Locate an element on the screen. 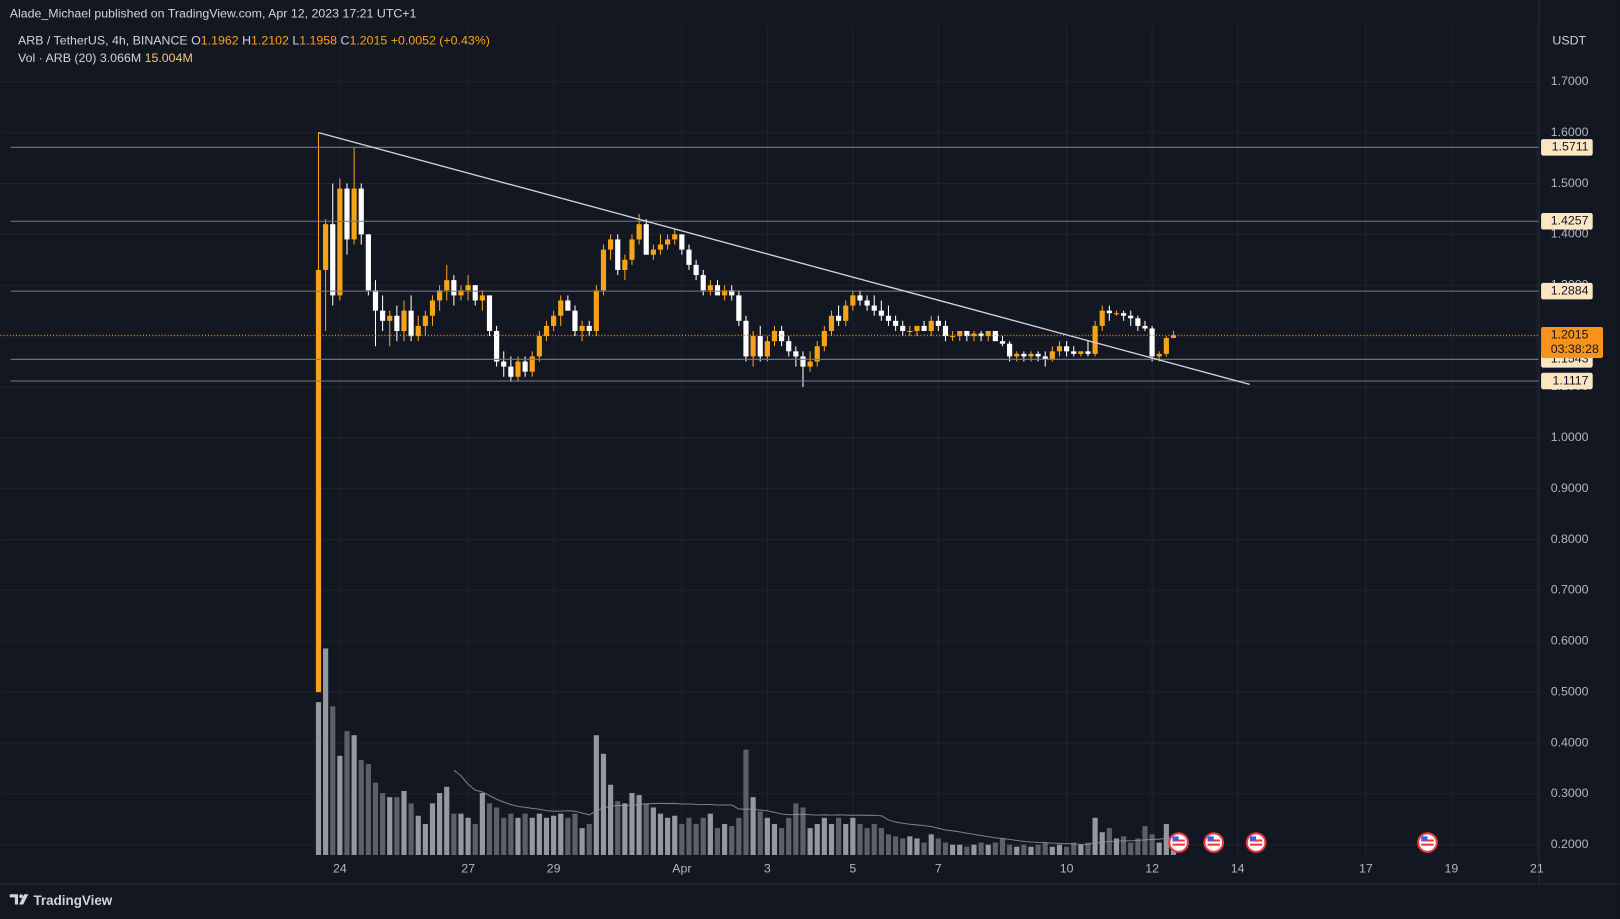 This screenshot has height=919, width=1620. y-tick-label: 0.2000 is located at coordinates (1570, 844).